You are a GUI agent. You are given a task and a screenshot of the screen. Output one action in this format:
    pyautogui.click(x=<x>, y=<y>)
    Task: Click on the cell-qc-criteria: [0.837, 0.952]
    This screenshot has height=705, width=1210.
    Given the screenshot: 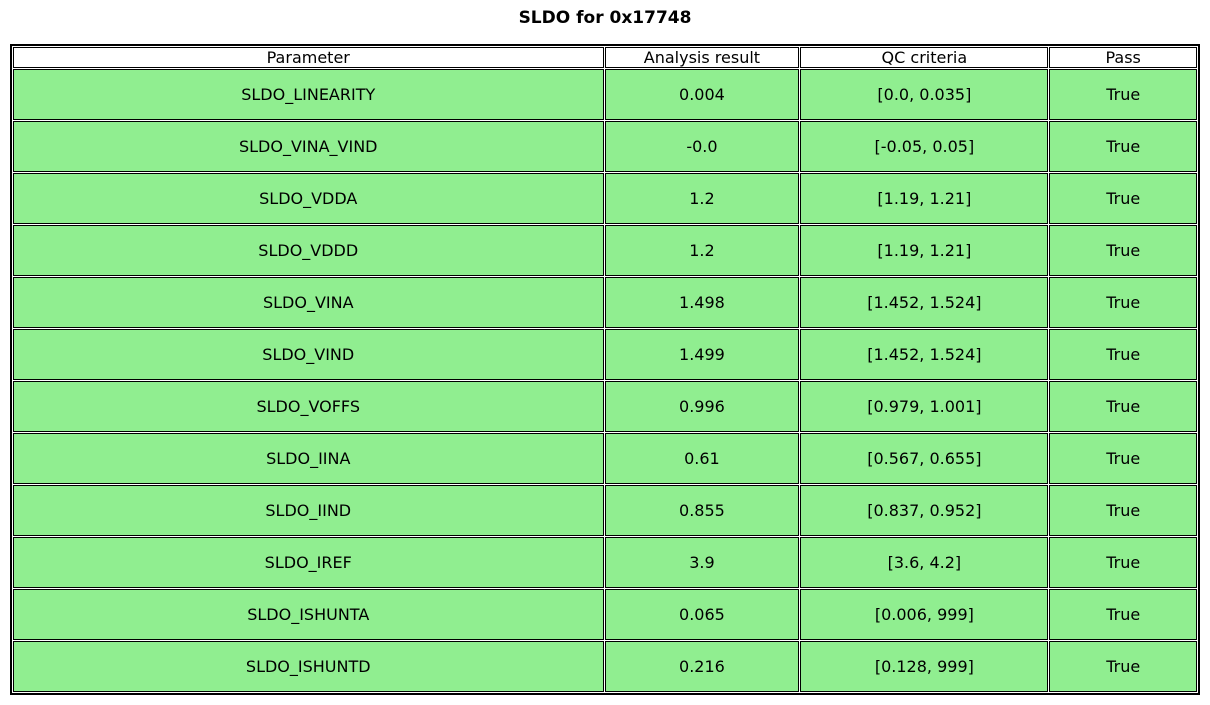 What is the action you would take?
    pyautogui.click(x=924, y=510)
    